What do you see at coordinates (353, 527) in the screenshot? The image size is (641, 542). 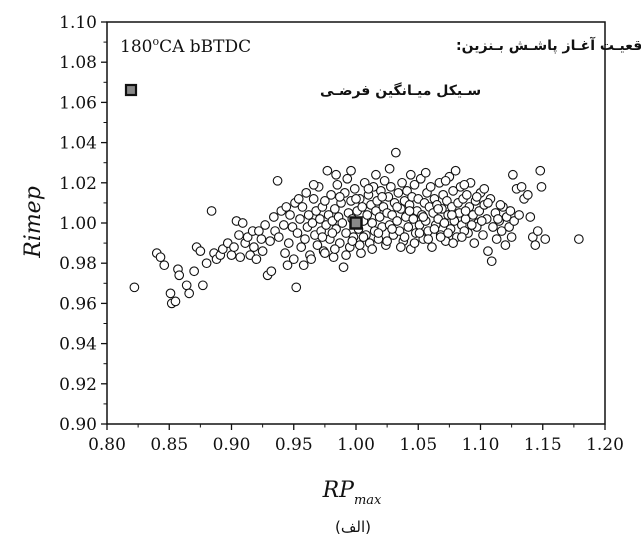 I see `figure-caption: (الف)` at bounding box center [353, 527].